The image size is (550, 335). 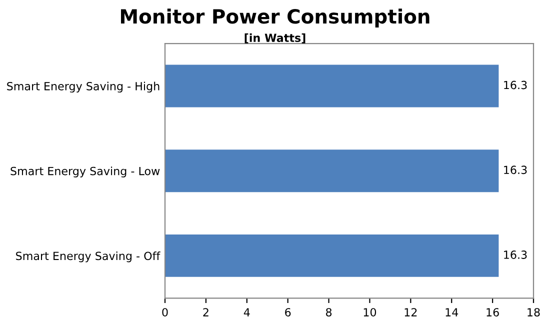 I want to click on y-tick-label: Smart Energy Saving - Low, so click(x=85, y=172).